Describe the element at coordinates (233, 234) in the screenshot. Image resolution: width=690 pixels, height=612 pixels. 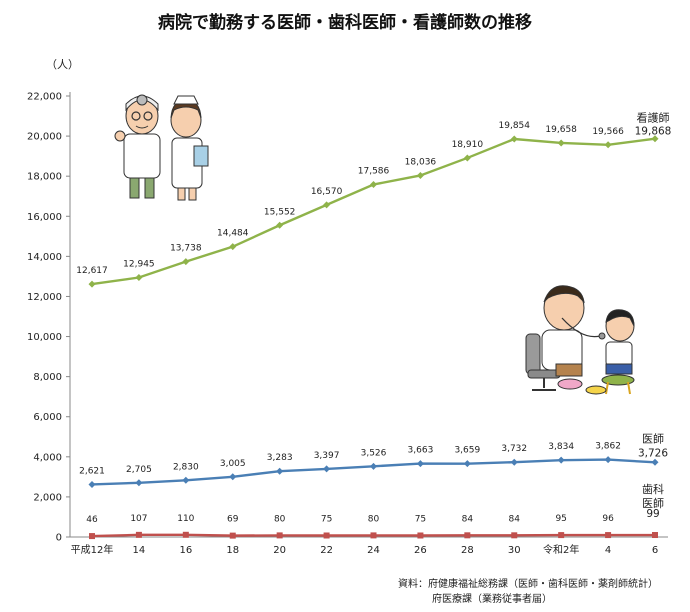
I see `data-label: 14,484` at that location.